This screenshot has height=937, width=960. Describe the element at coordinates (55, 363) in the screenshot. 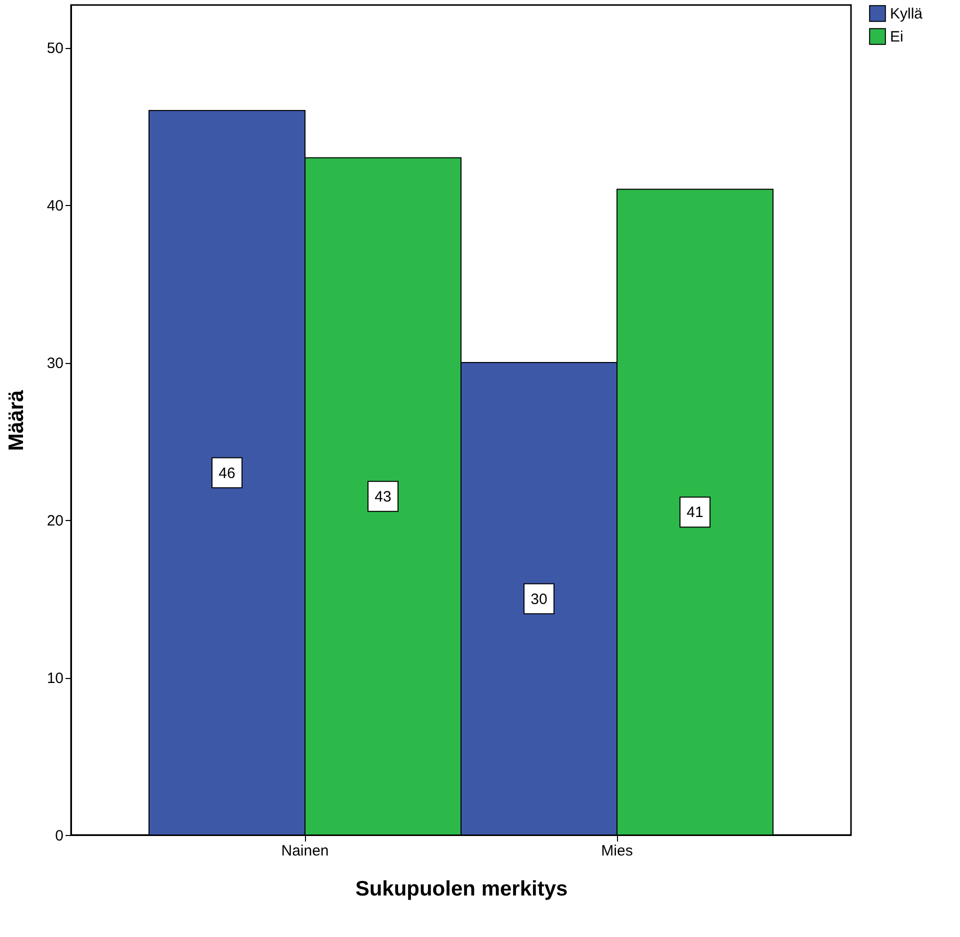

I see `y-tick-label: 30` at that location.